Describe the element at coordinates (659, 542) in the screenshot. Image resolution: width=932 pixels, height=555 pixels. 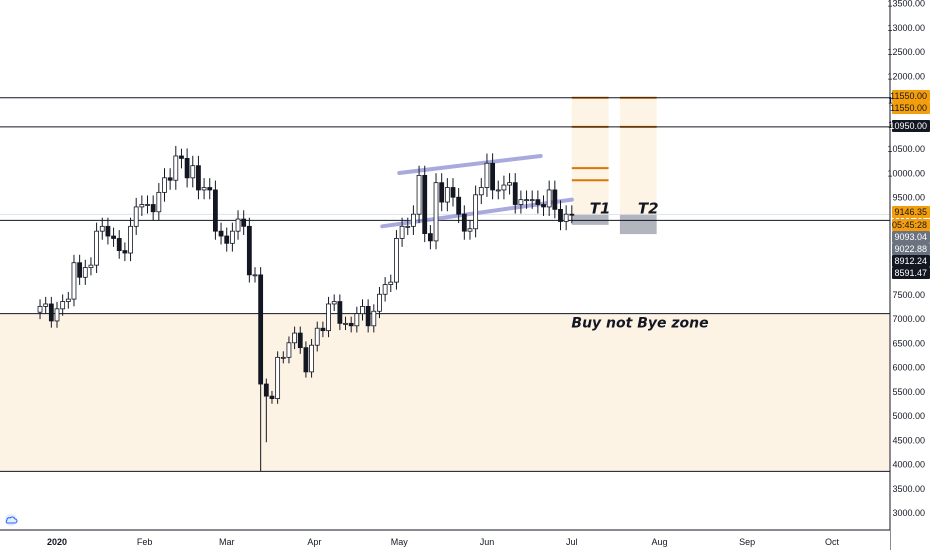
I see `x-tick-label: Aug` at that location.